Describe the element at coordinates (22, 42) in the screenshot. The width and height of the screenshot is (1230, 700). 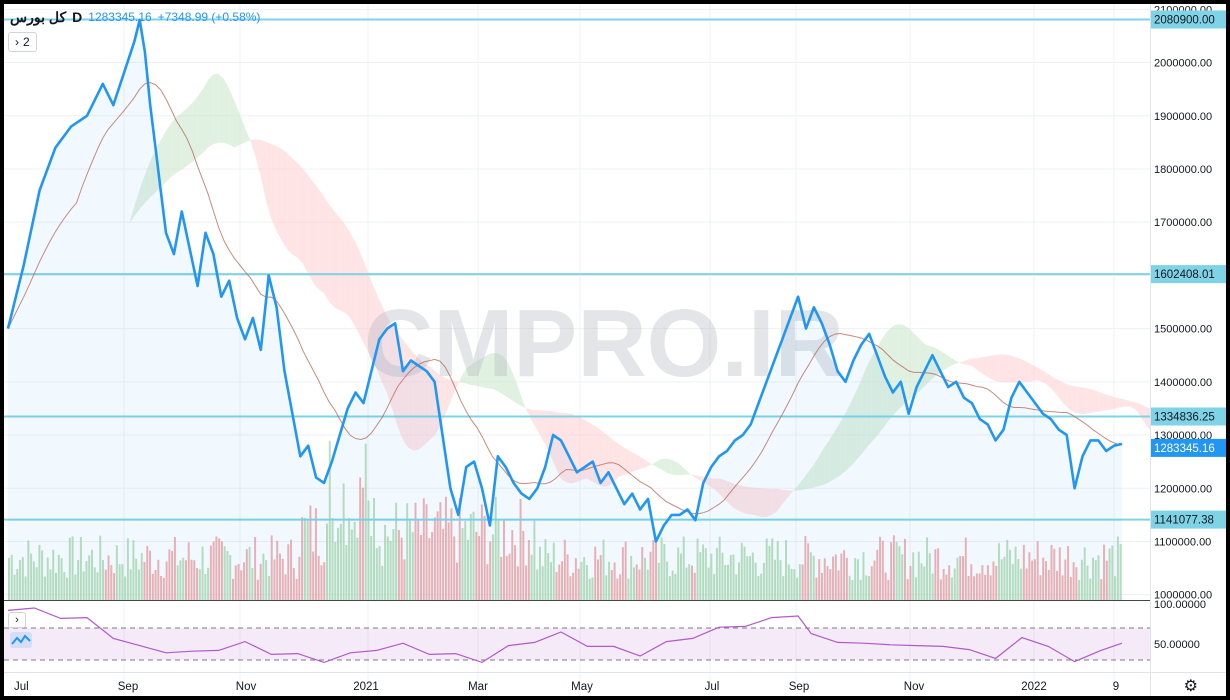
I see `indicators-toggle: › 2` at that location.